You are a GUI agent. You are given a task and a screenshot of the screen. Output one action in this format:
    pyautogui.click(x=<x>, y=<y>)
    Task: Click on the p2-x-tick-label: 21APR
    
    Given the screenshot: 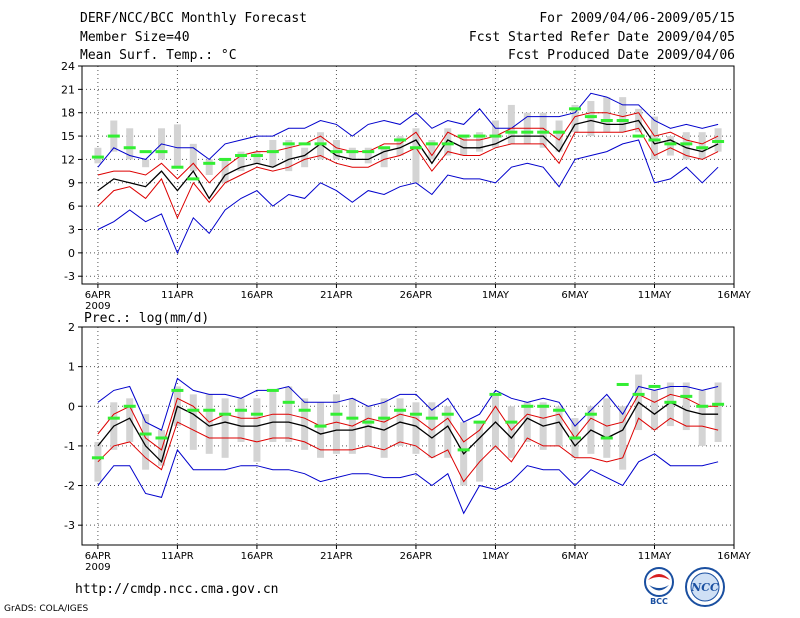 What is the action you would take?
    pyautogui.click(x=336, y=556)
    